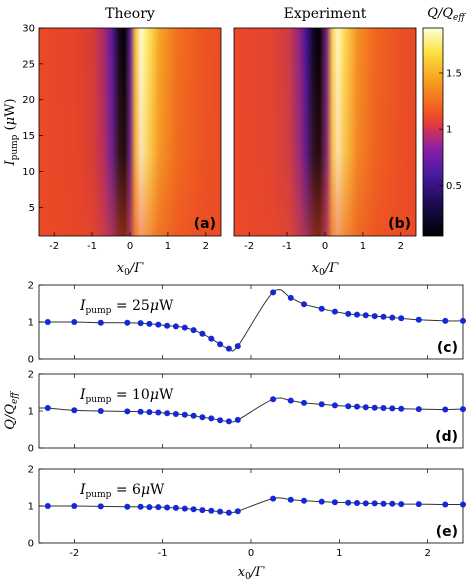  What do you see at coordinates (325, 14) in the screenshot?
I see `heatmap-experiment-title: Experiment` at bounding box center [325, 14].